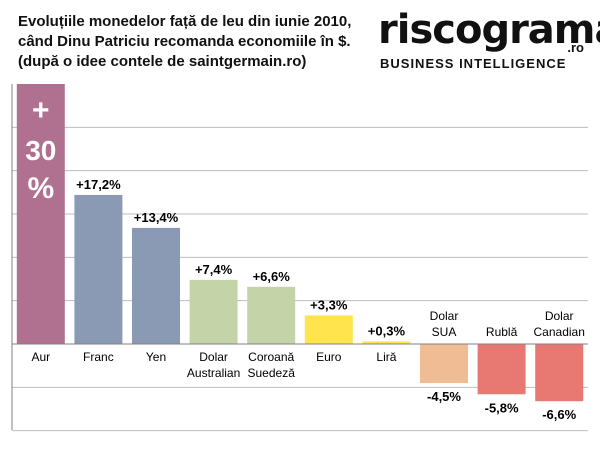 This screenshot has height=450, width=600. I want to click on logo-suffix: .ro, so click(575, 47).